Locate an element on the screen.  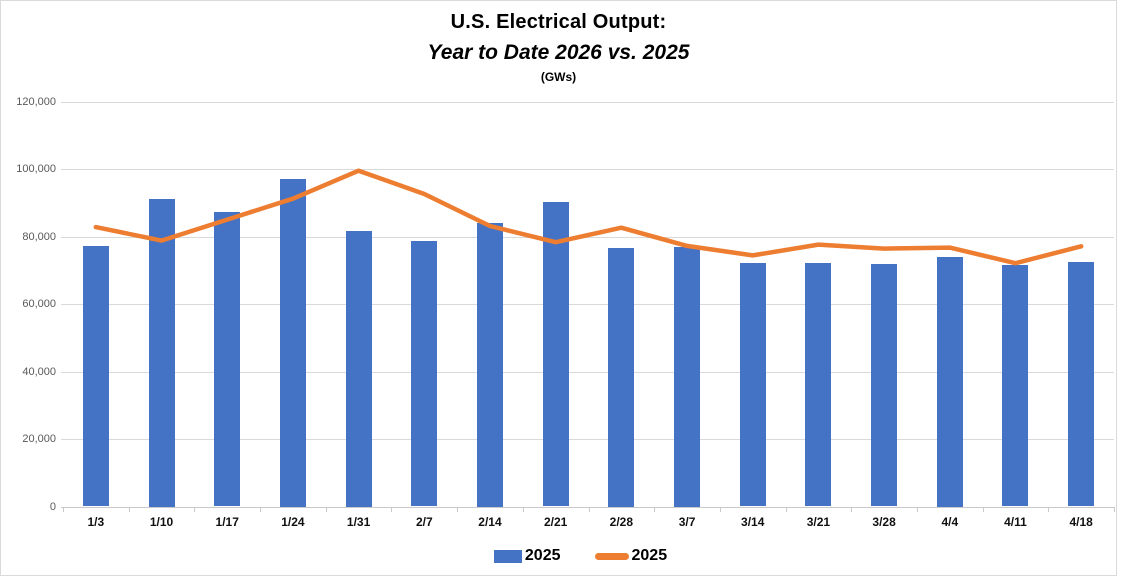
bar-1/3 is located at coordinates (95, 376).